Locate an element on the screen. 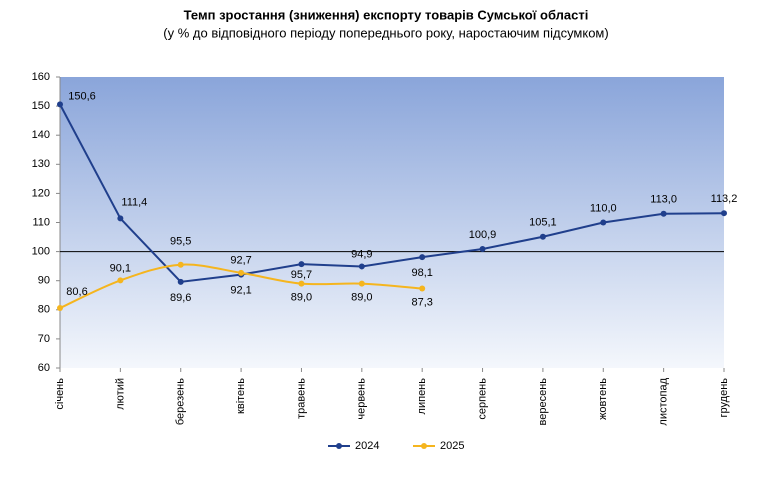 Image resolution: width=772 pixels, height=478 pixels. y-tick-label: 120 is located at coordinates (41, 193).